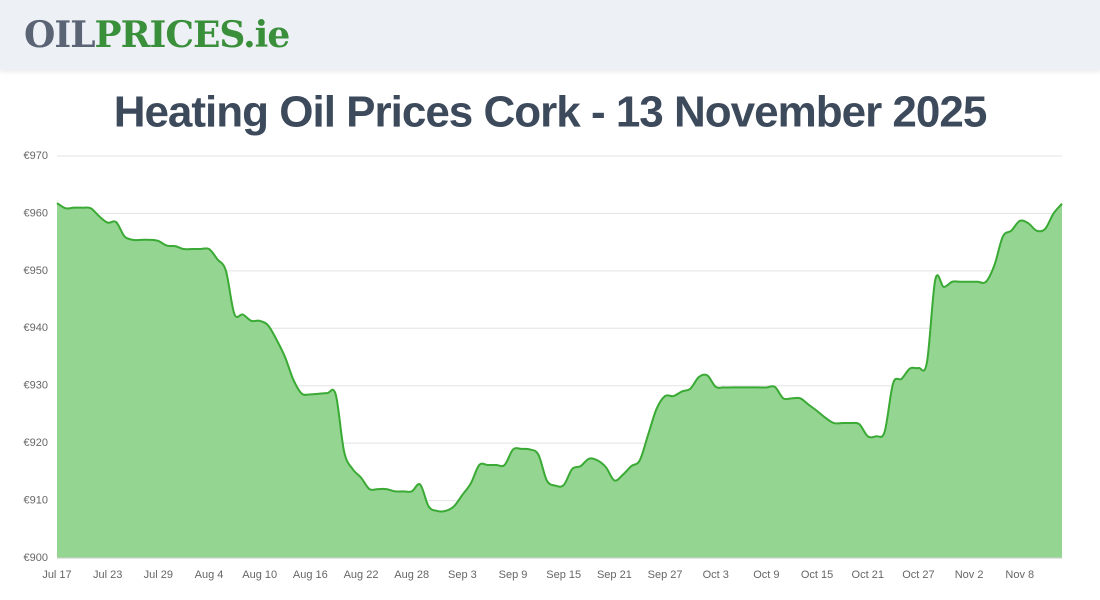 This screenshot has height=600, width=1100. Describe the element at coordinates (411, 575) in the screenshot. I see `x-tick-label: Aug 28` at that location.